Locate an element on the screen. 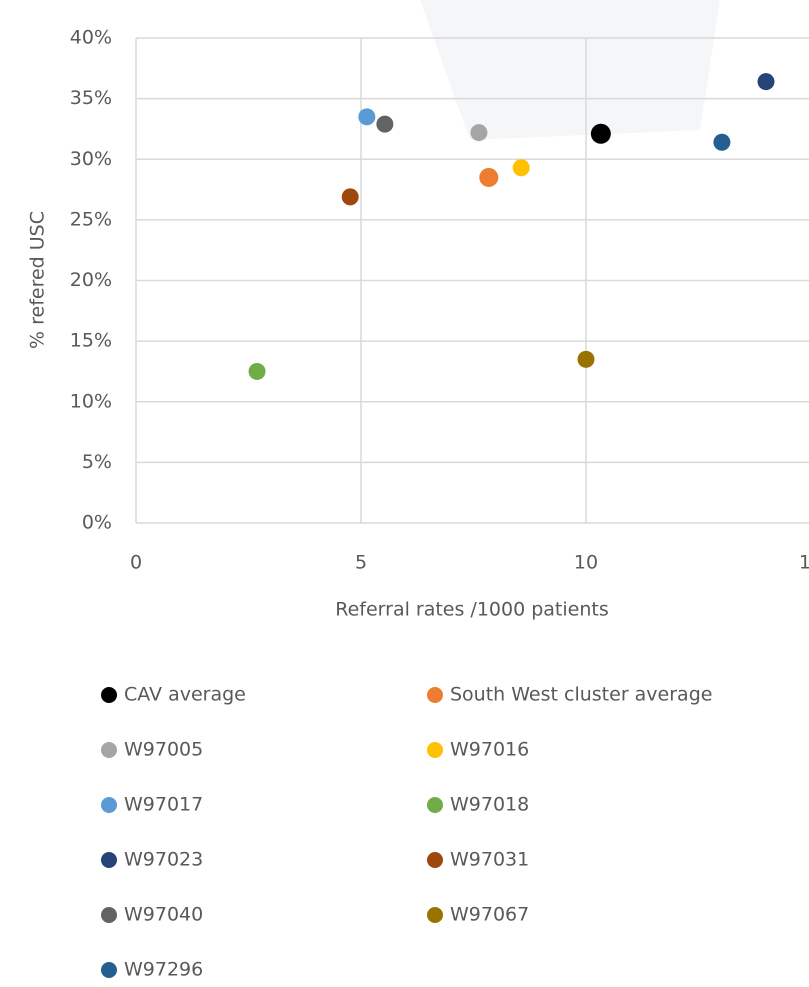  background-shape is located at coordinates (570, 70).